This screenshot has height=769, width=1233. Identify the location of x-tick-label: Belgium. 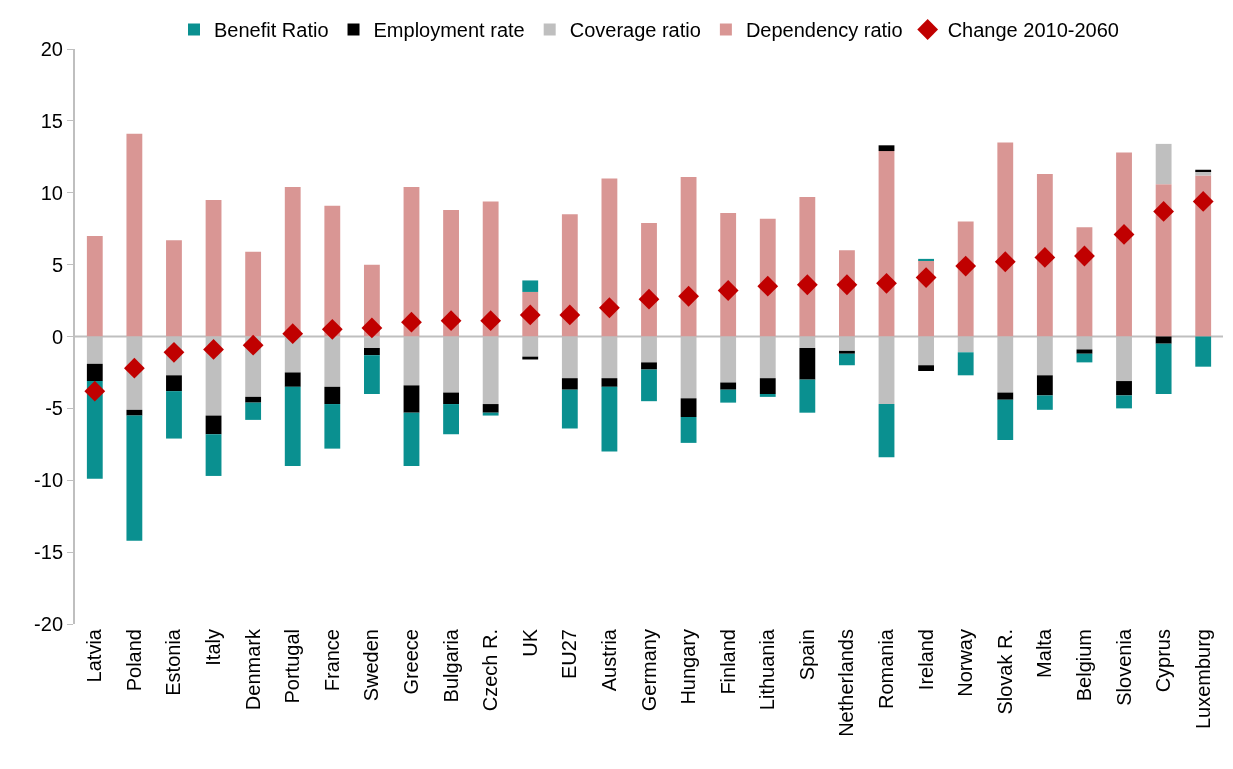
(1083, 665).